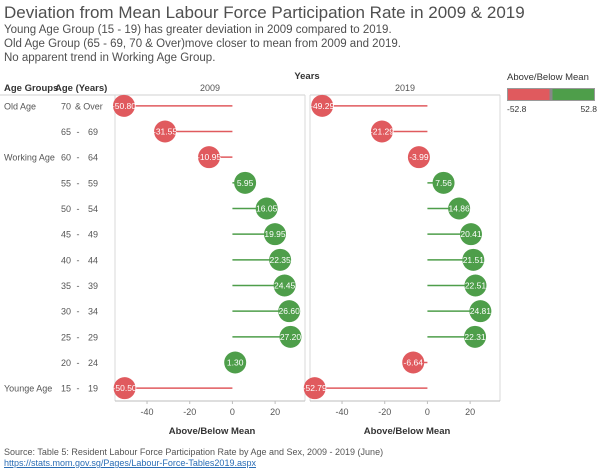 The width and height of the screenshot is (602, 468). Describe the element at coordinates (66, 158) in the screenshot. I see `age-start-label: 60` at that location.